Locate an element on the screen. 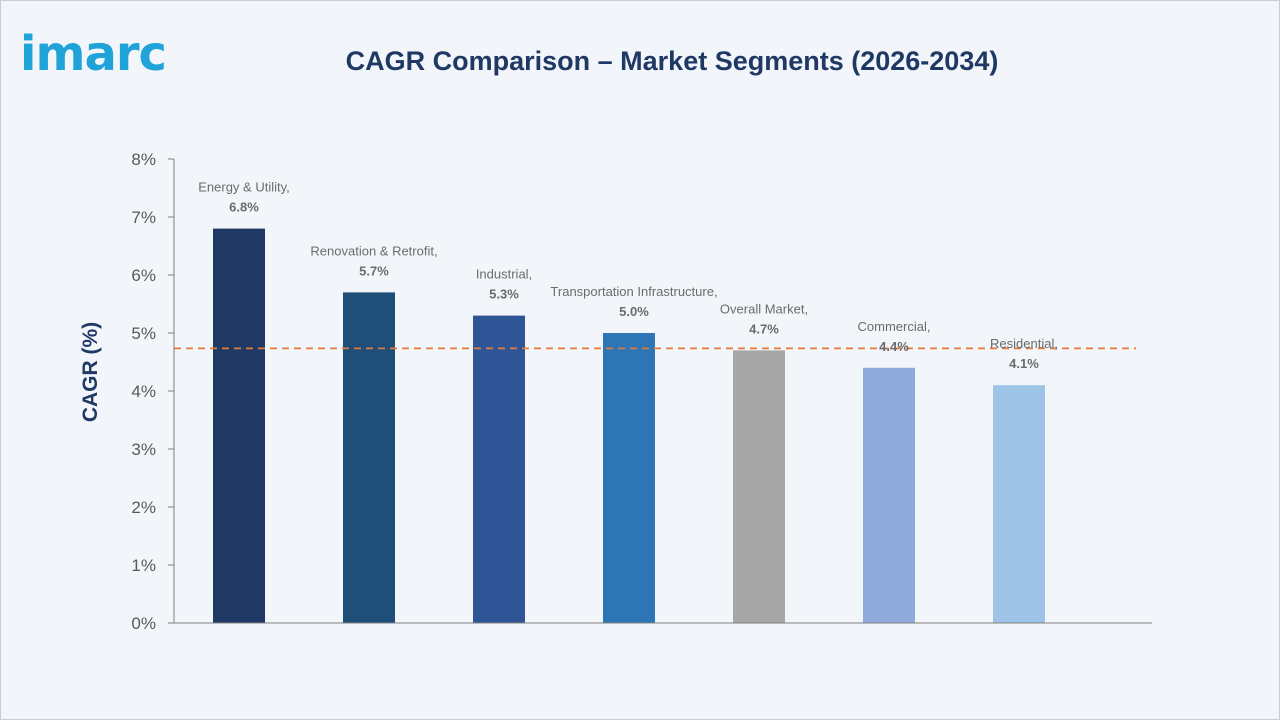 This screenshot has width=1280, height=720. imarc-logo: imarc is located at coordinates (93, 54).